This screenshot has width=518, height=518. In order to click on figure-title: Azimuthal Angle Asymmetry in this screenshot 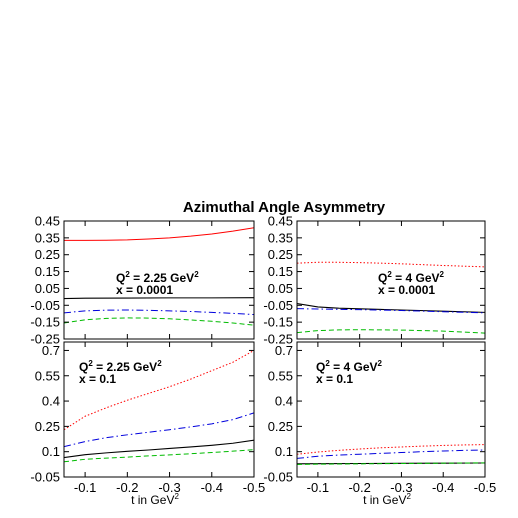, I will do `click(284, 207)`.